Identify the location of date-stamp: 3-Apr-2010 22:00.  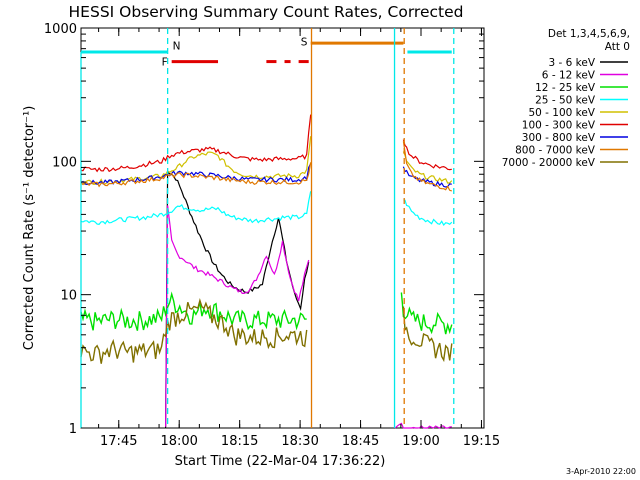
(601, 471).